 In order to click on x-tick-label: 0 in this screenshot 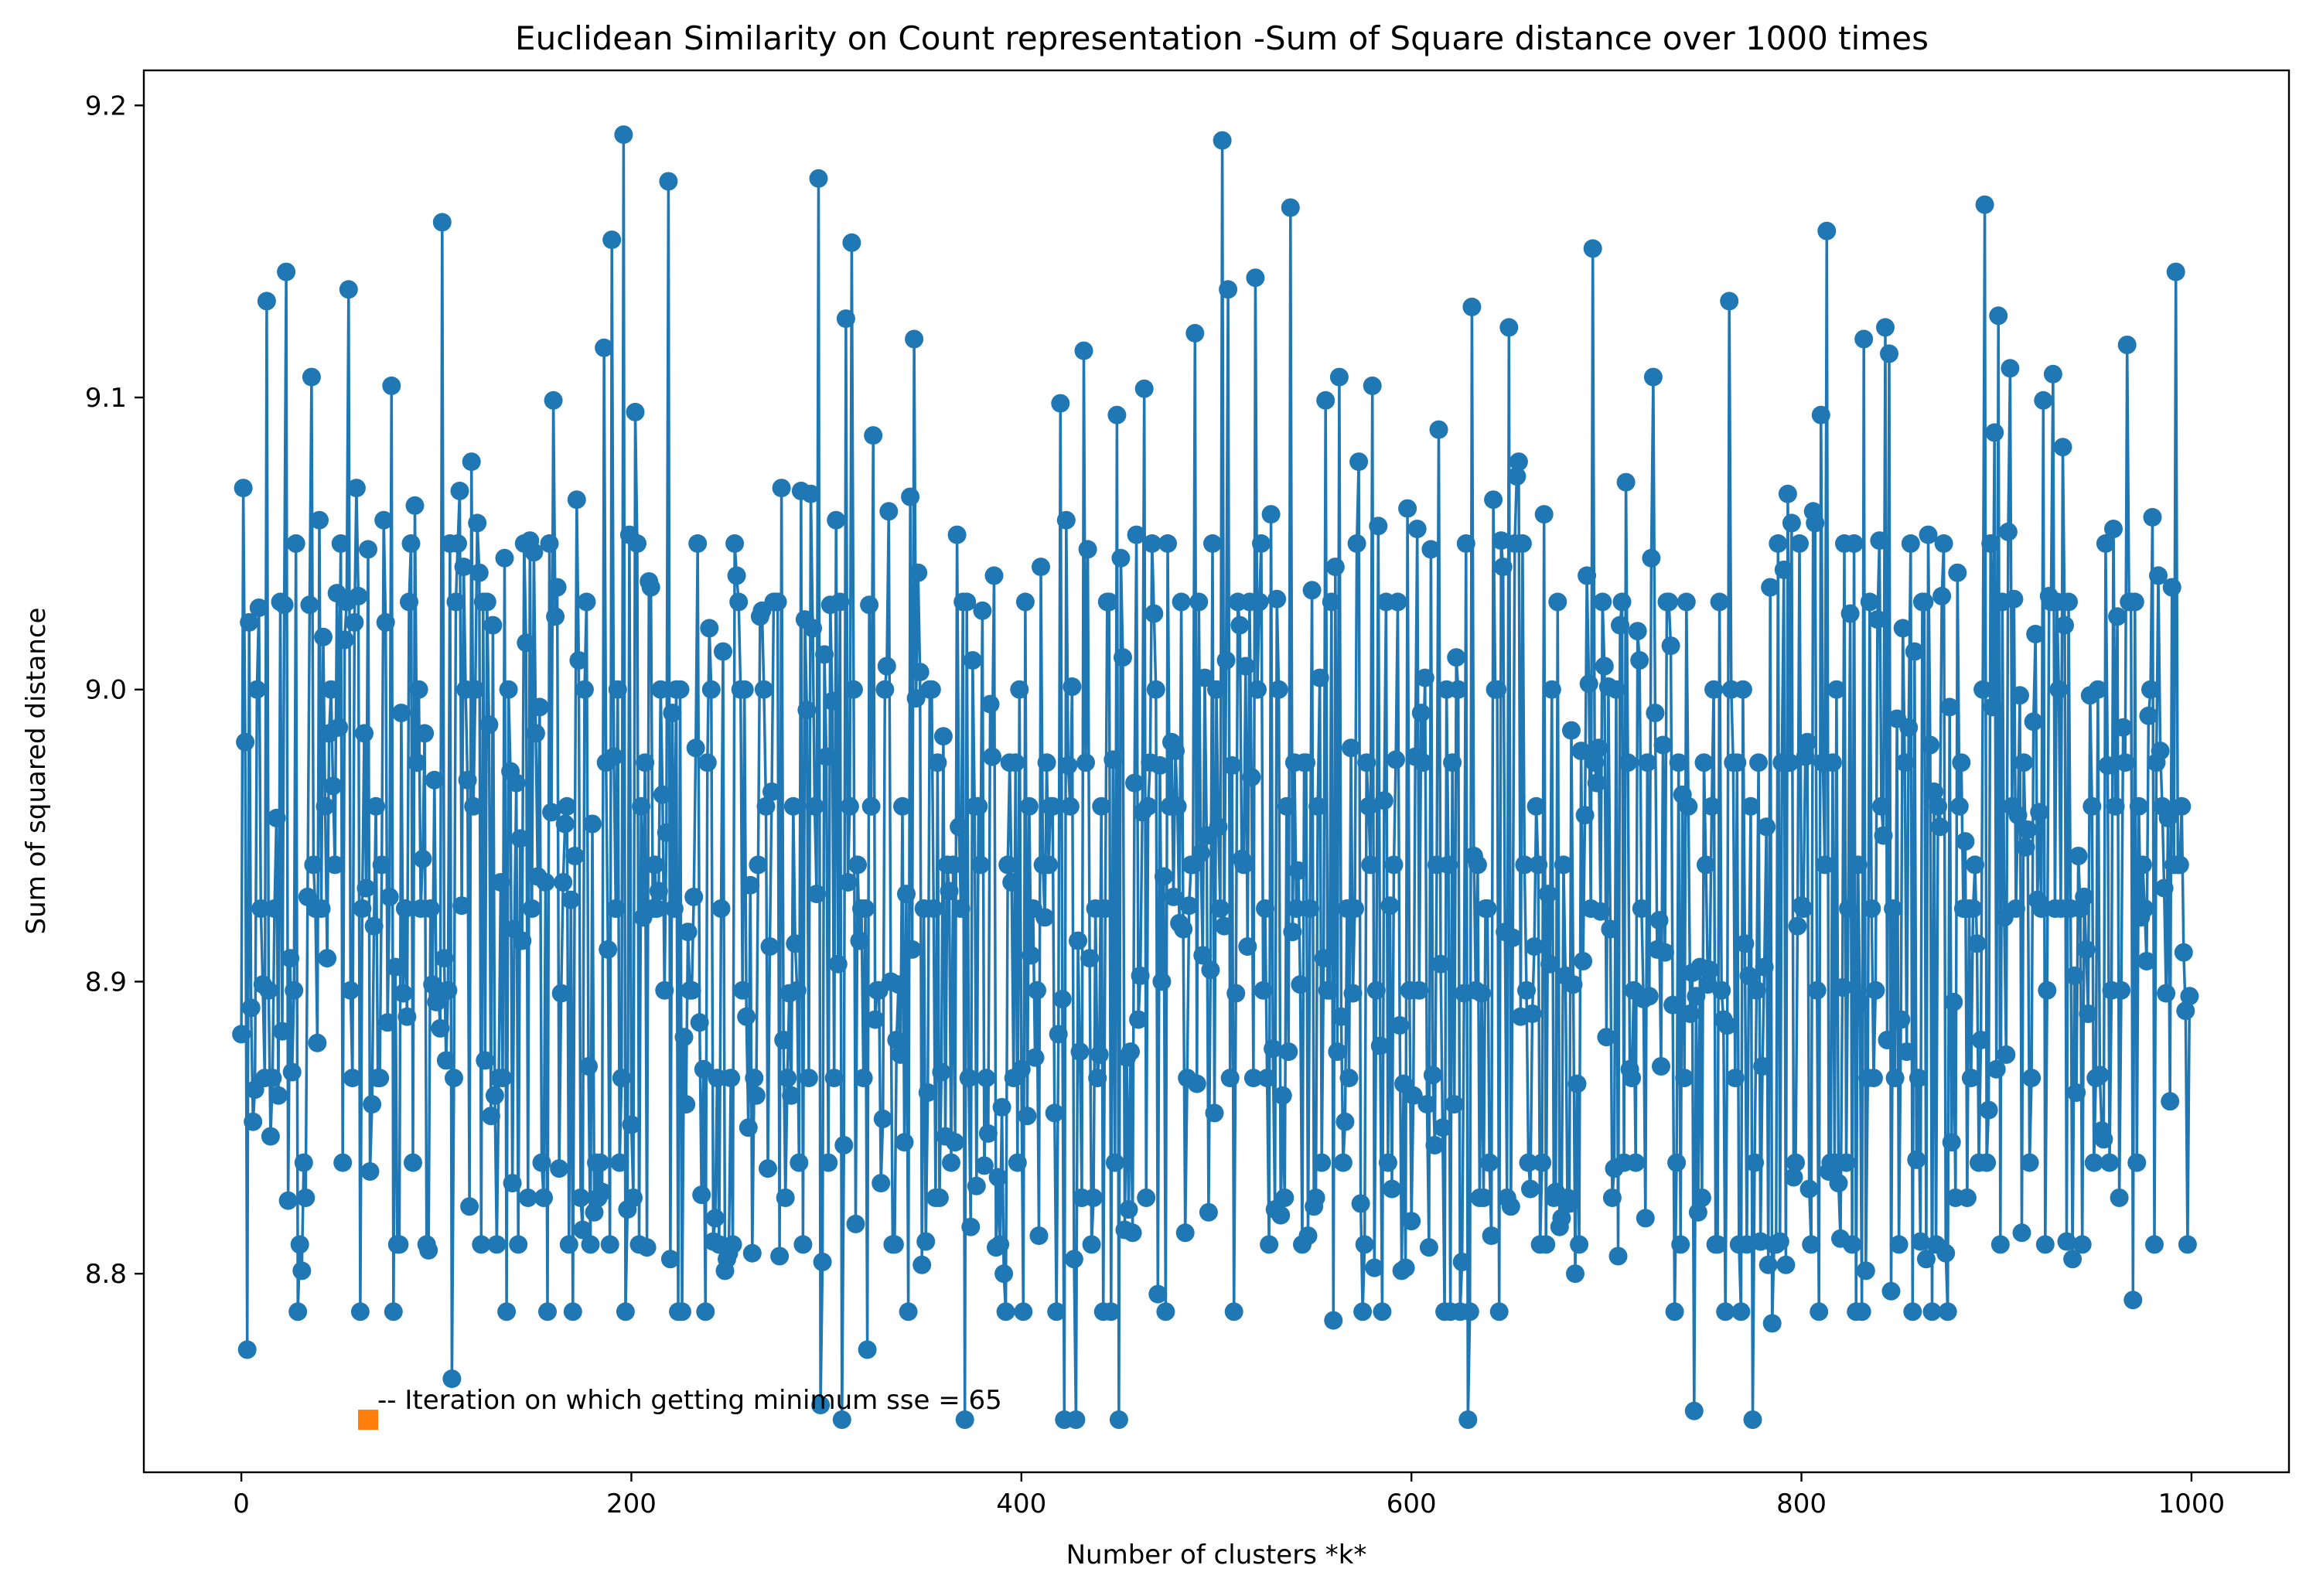, I will do `click(242, 1504)`.